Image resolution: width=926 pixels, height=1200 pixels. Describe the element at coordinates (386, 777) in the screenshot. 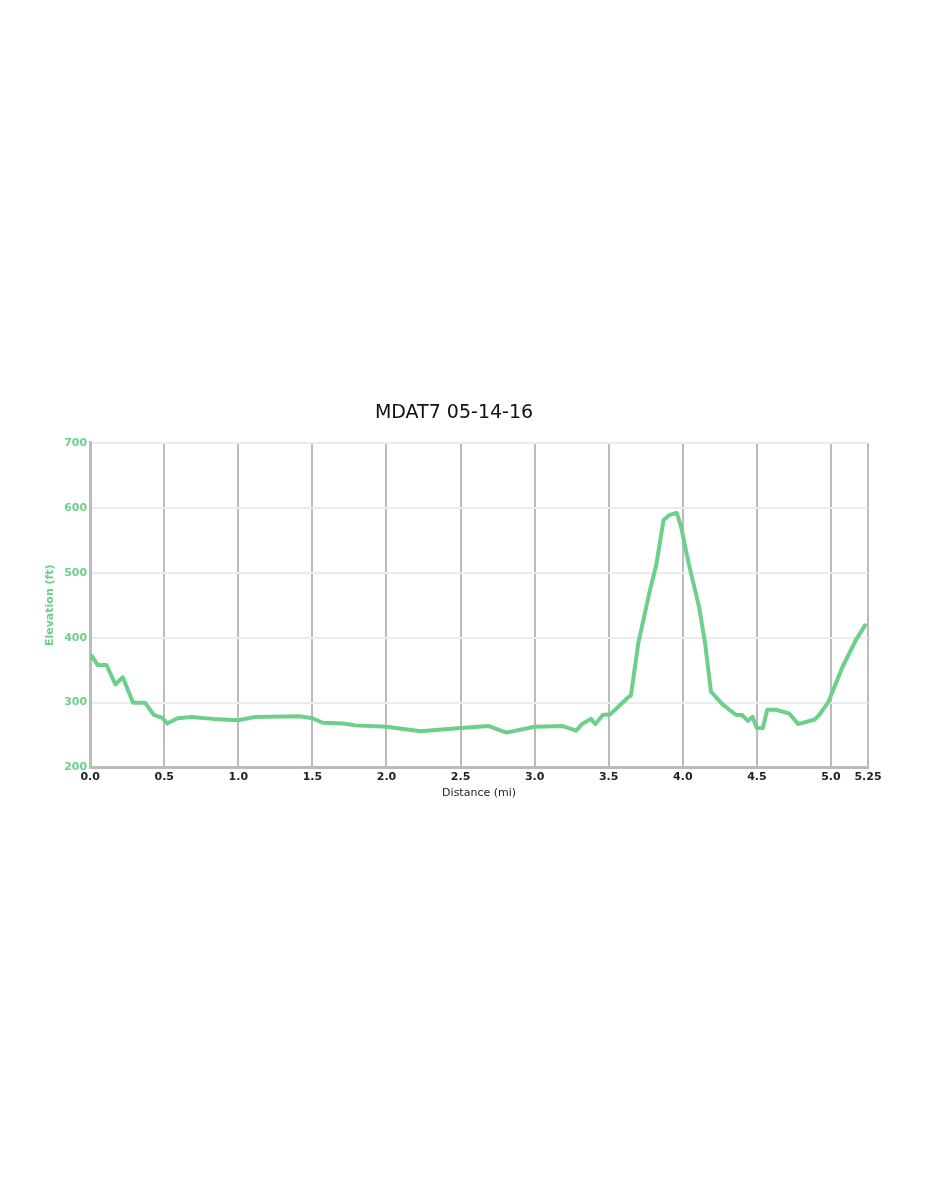

I see `x-tick-label: 2.0` at that location.